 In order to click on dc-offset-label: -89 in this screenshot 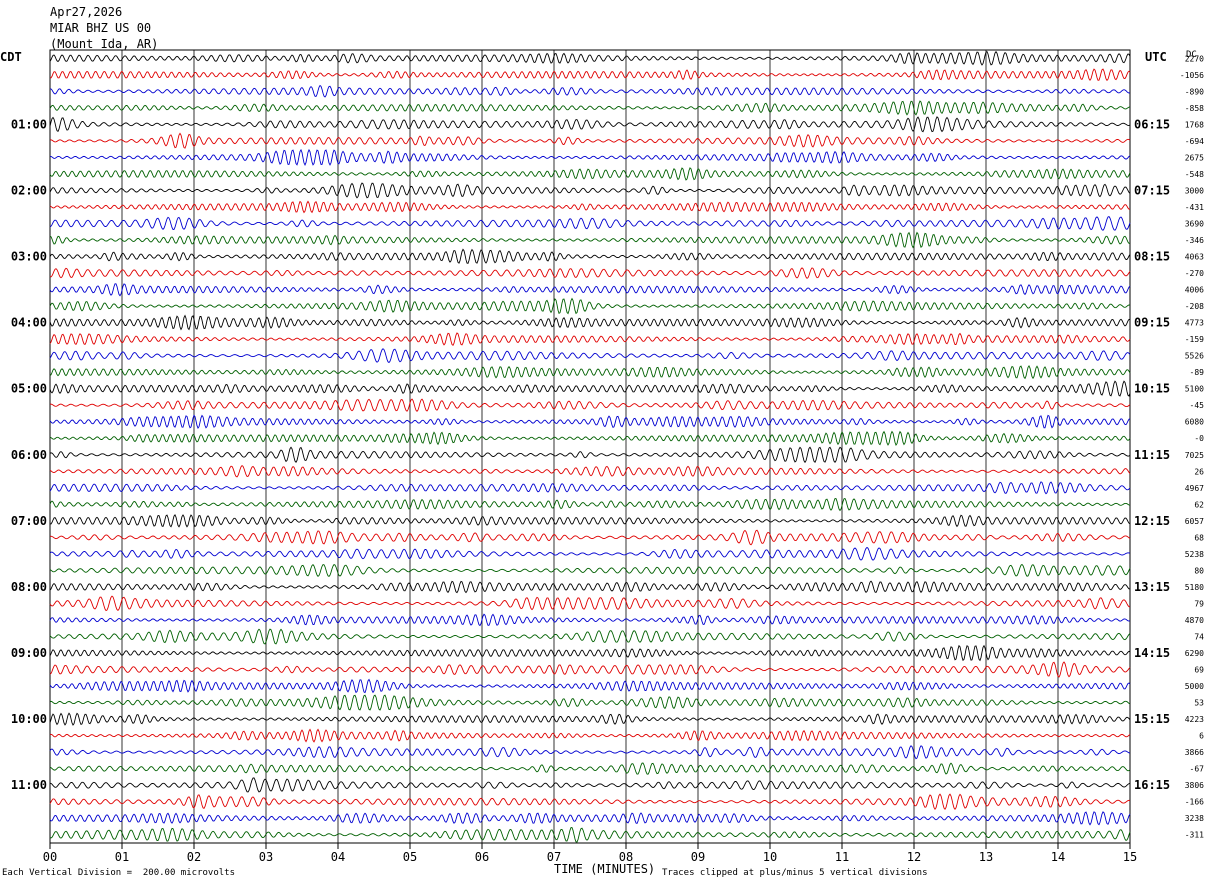, I will do `click(1197, 372)`.